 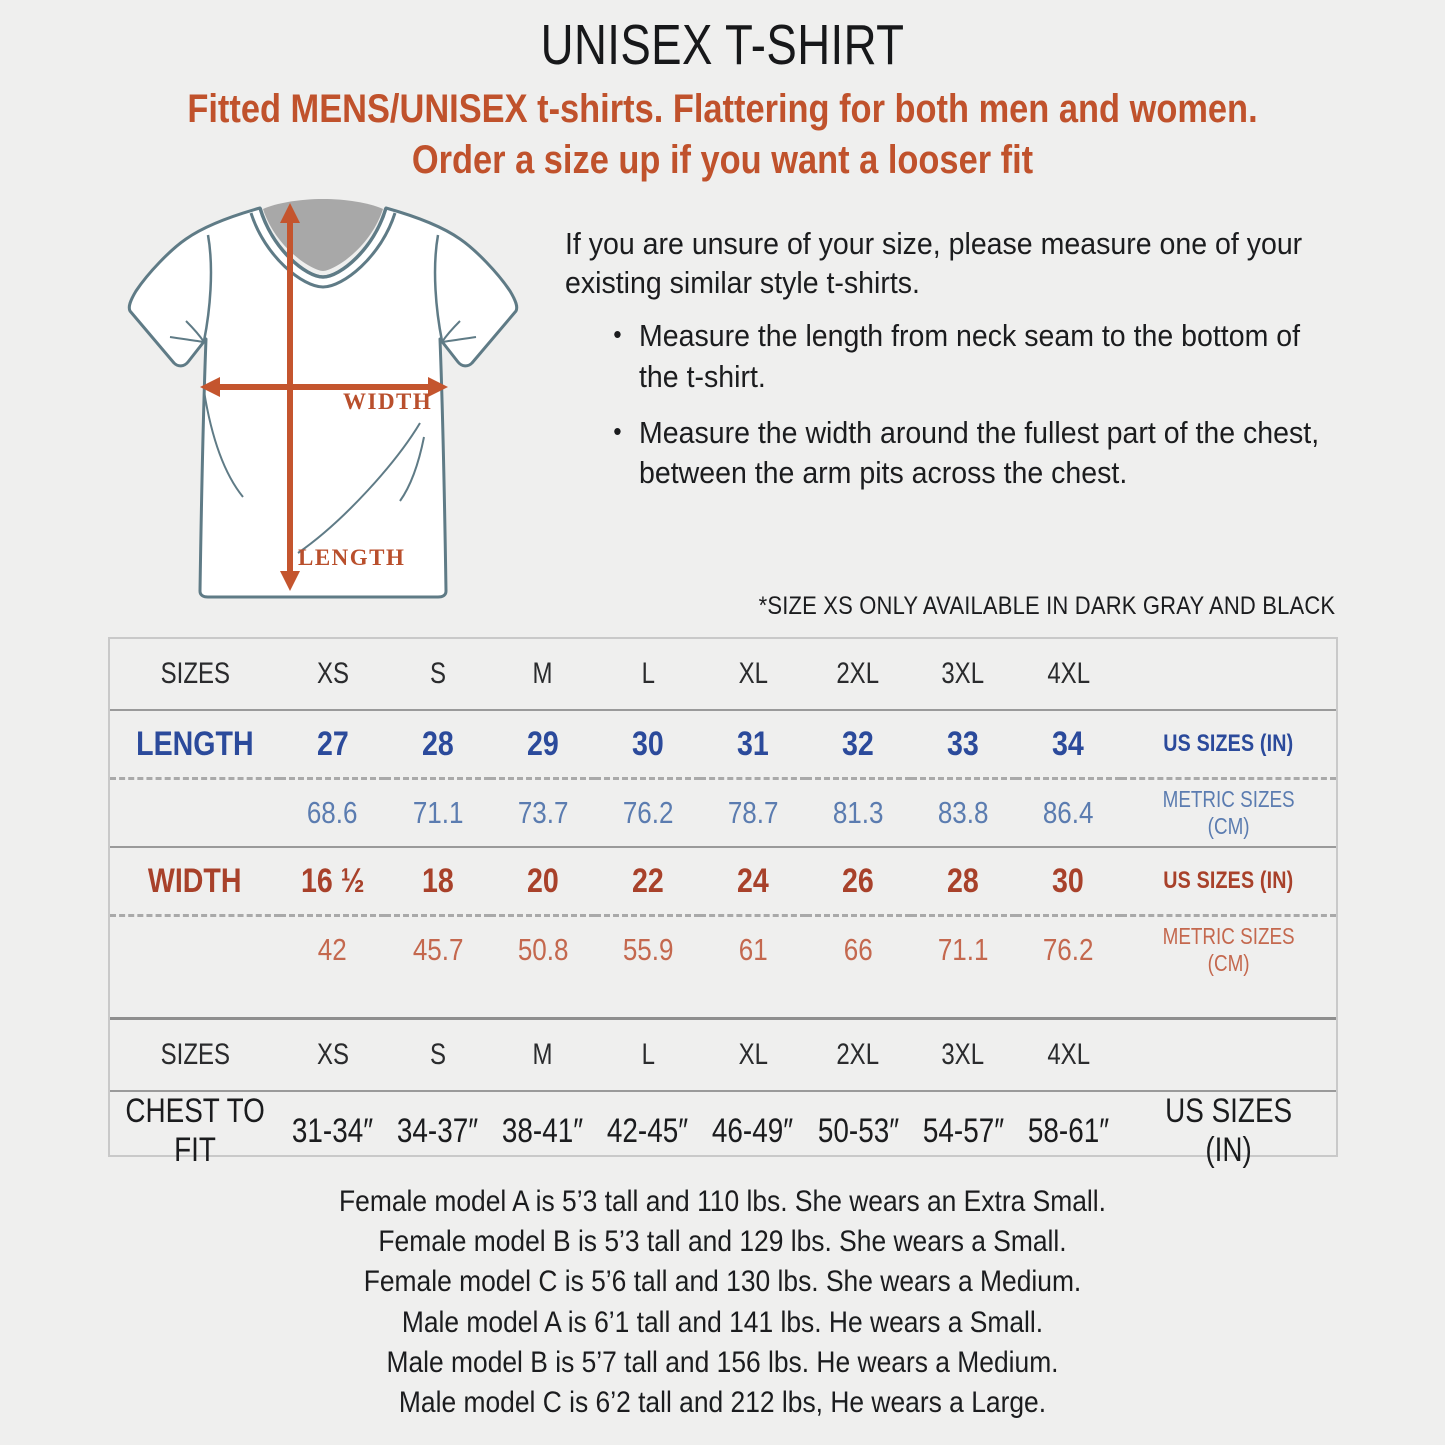 What do you see at coordinates (195, 744) in the screenshot?
I see `cell-length-label: LENGTH` at bounding box center [195, 744].